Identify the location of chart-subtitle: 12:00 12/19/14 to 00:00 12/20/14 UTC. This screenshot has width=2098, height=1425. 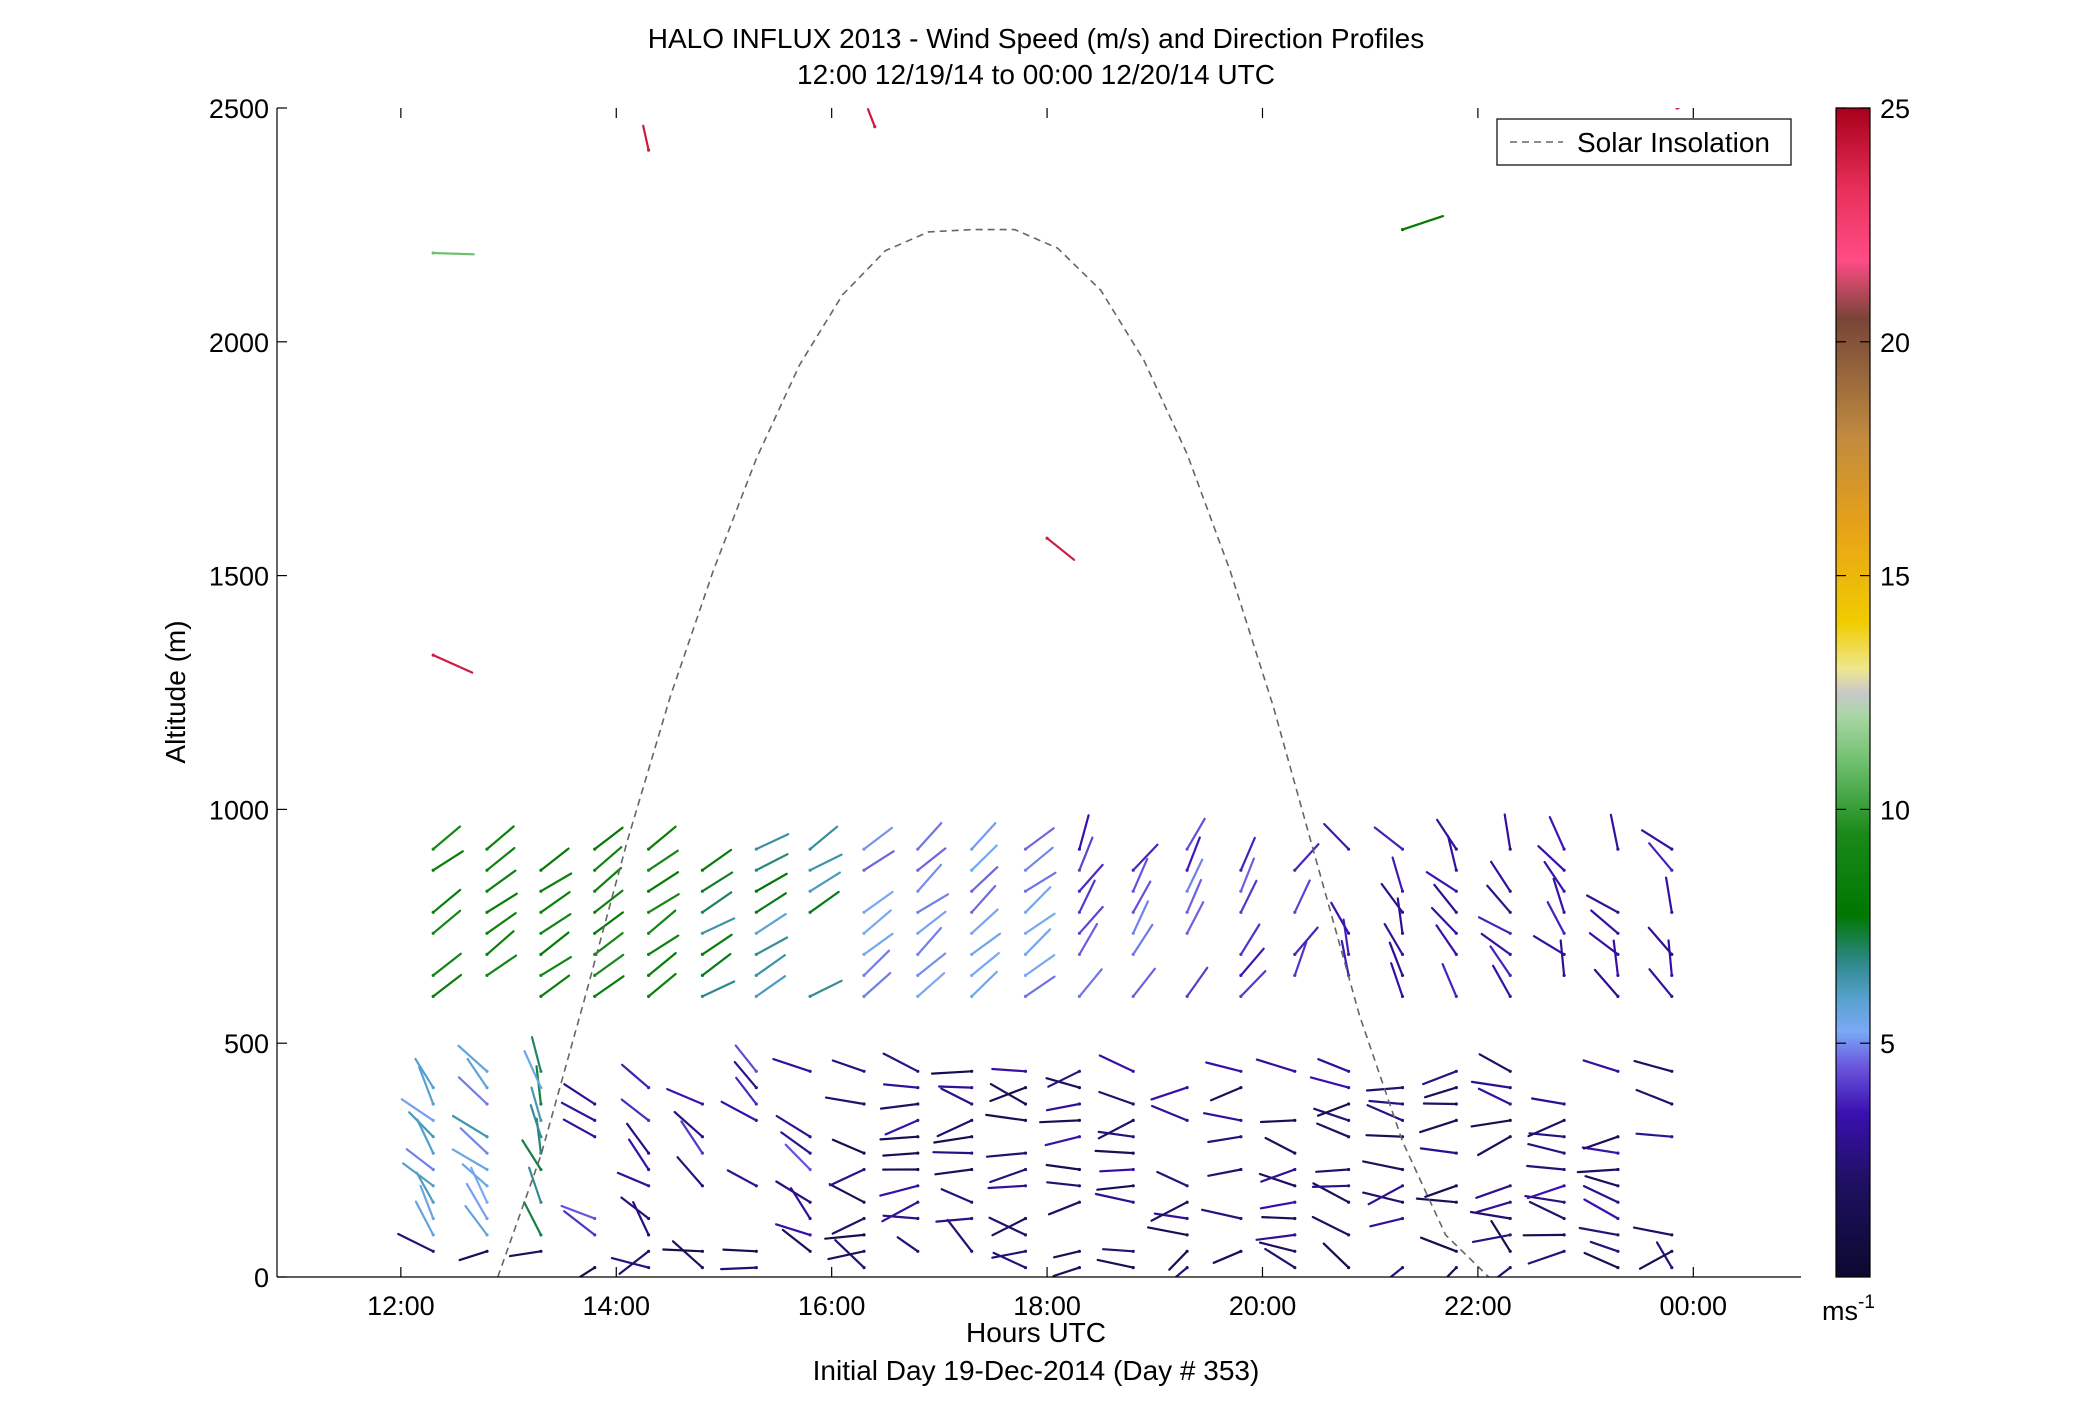
(1036, 74).